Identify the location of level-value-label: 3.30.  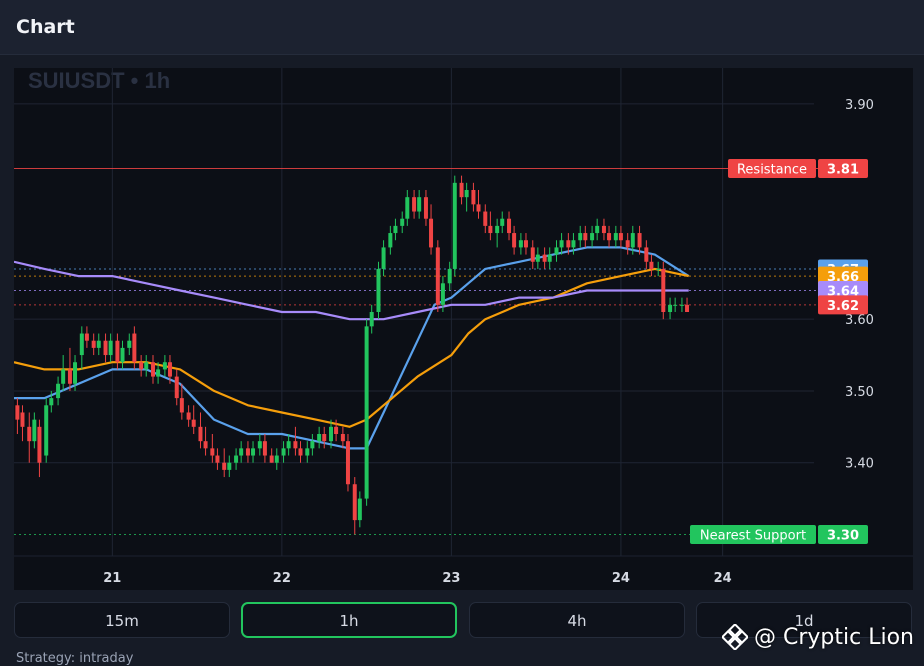
(843, 535).